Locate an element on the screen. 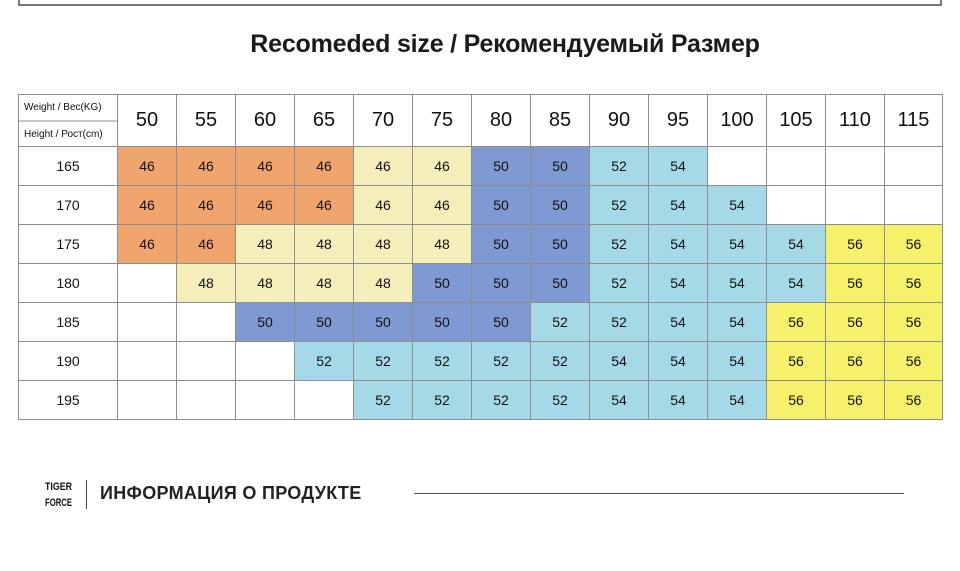 The image size is (960, 571). weight-header-100: 100 is located at coordinates (737, 120).